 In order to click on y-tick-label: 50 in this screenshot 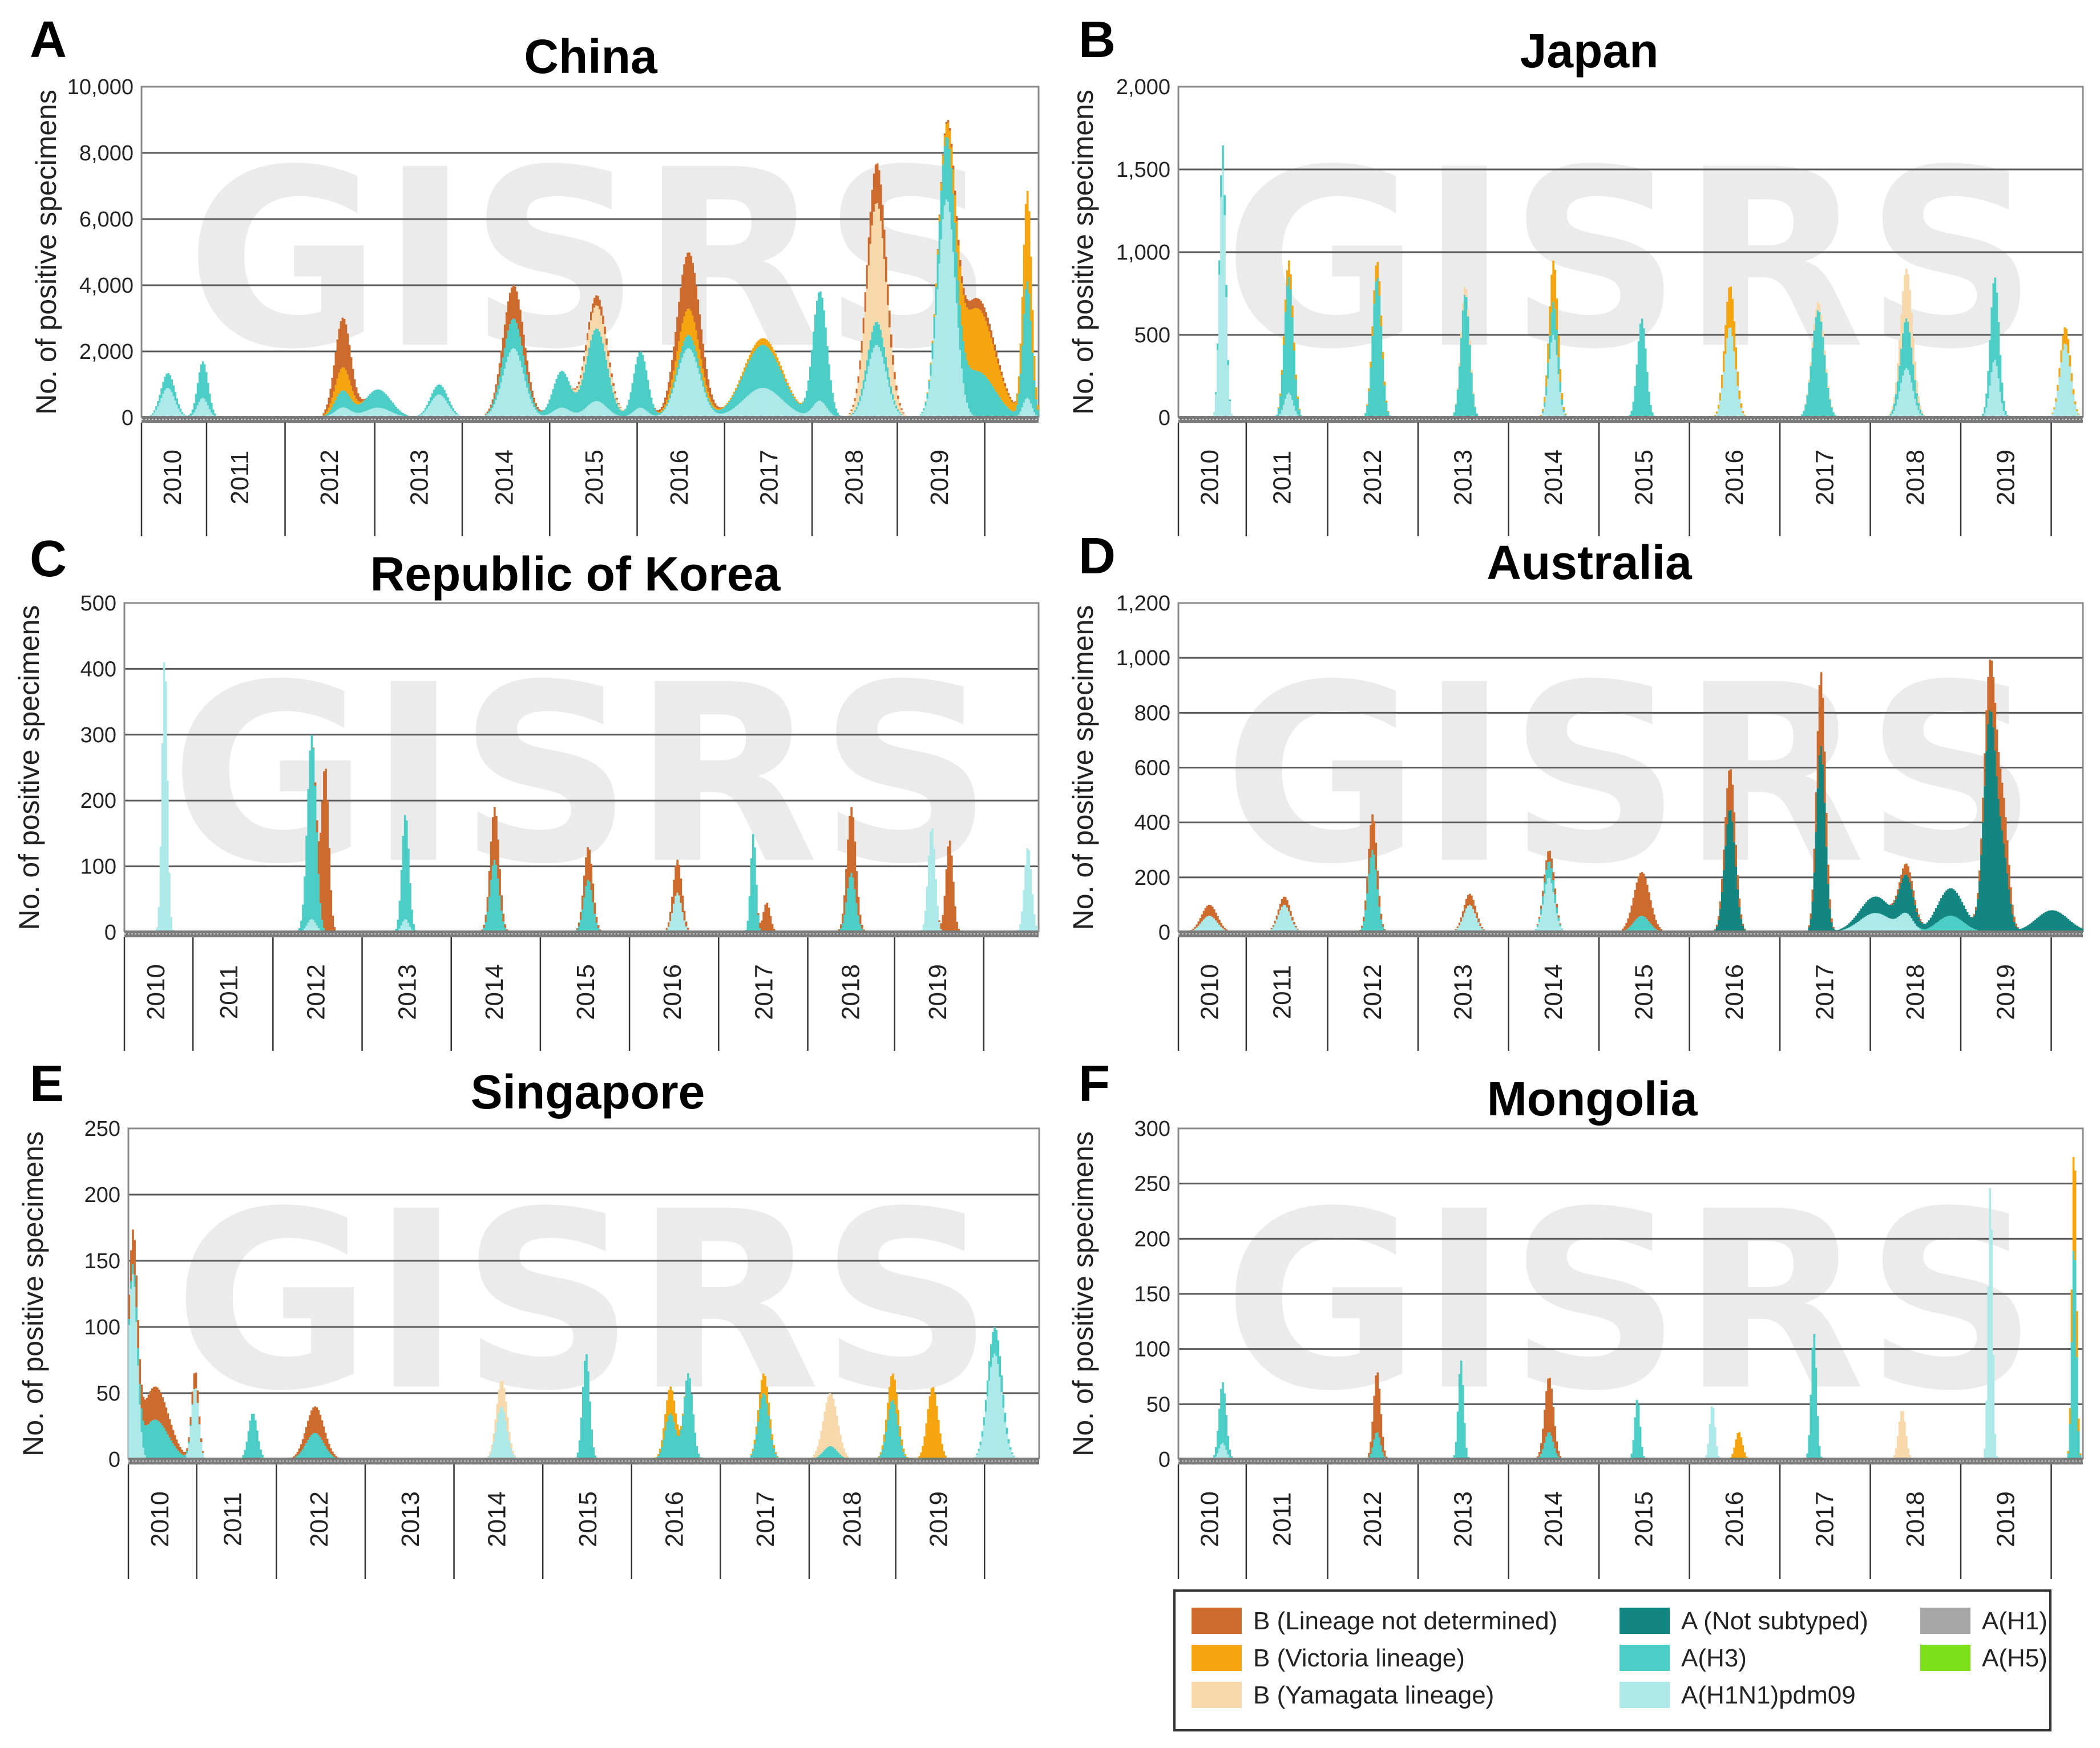, I will do `click(108, 1394)`.